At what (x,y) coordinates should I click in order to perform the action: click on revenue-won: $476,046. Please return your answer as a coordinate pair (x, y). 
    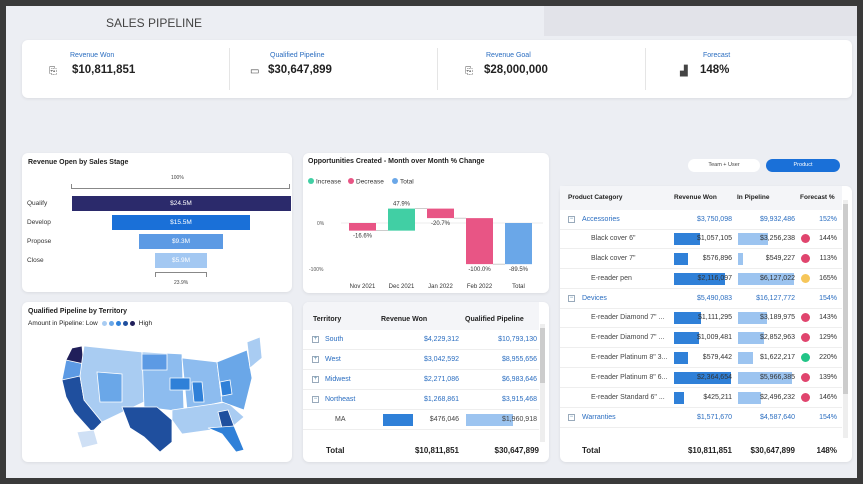
    Looking at the image, I should click on (444, 419).